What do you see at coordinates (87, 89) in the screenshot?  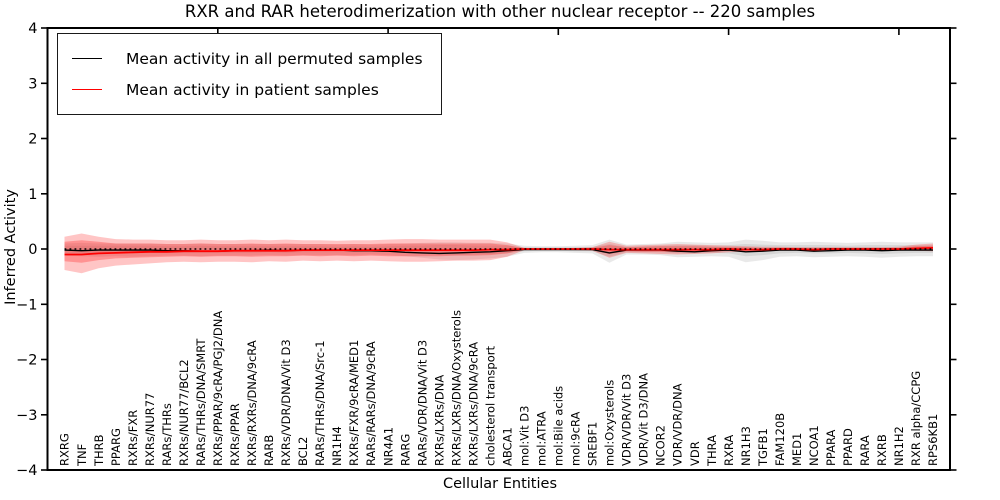 I see `legend-line-sample-red` at bounding box center [87, 89].